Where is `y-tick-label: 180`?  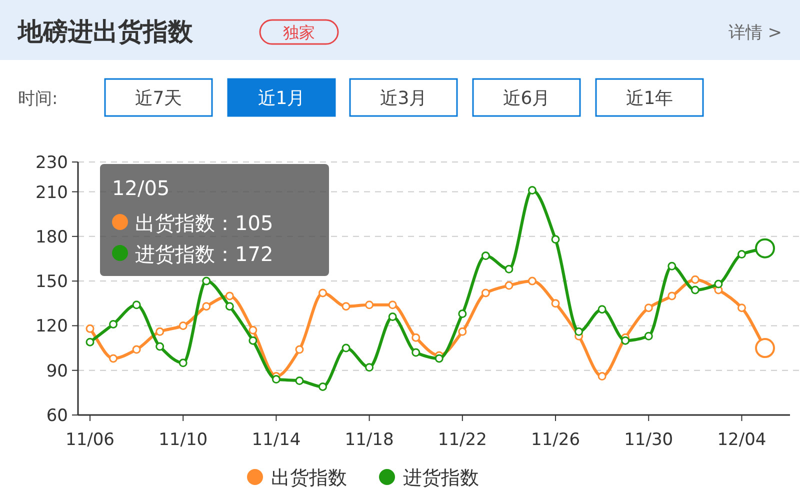
y-tick-label: 180 is located at coordinates (52, 237).